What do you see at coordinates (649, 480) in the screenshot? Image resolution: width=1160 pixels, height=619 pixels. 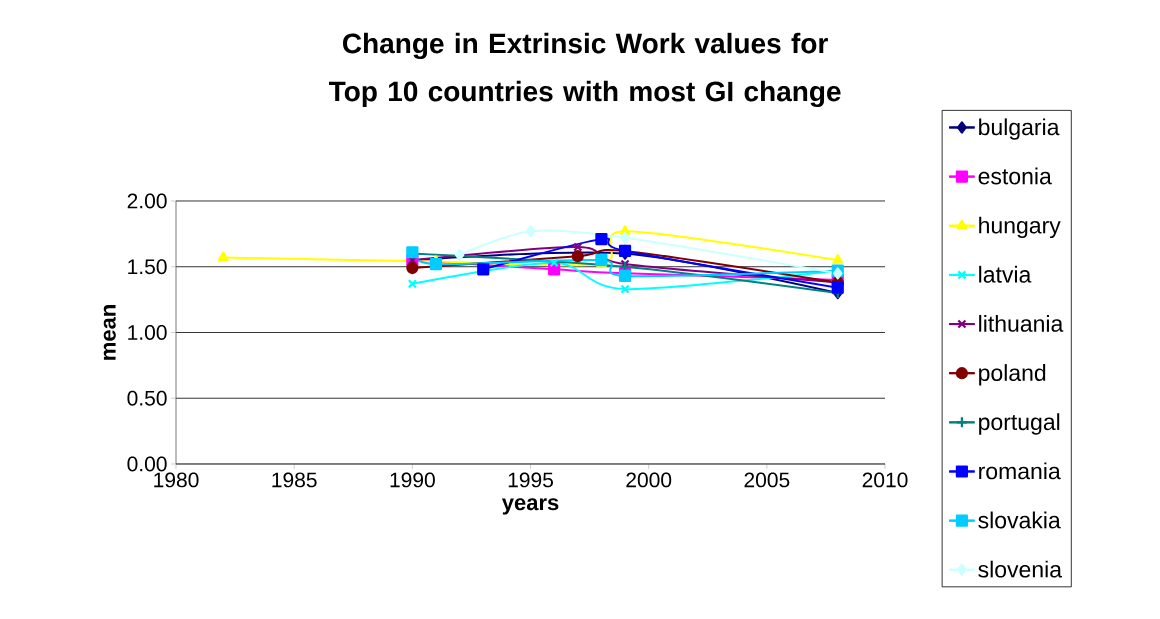 I see `x-tick-label: 2000` at bounding box center [649, 480].